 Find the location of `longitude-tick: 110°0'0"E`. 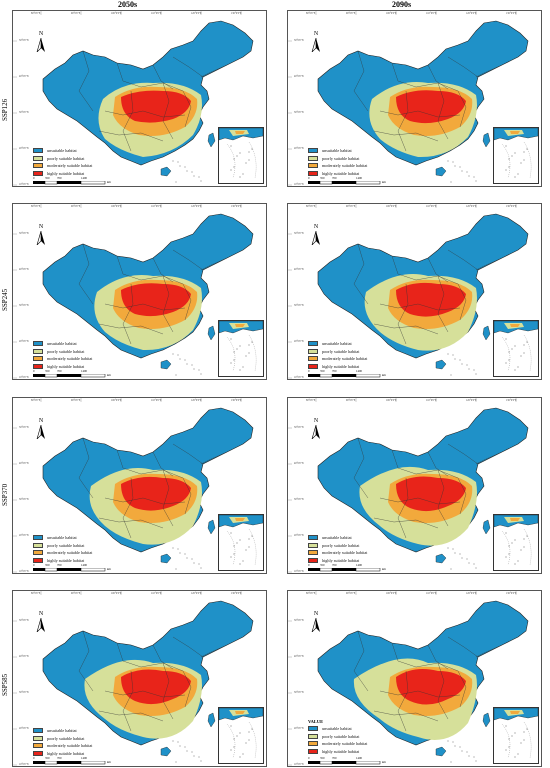

longitude-tick: 110°0'0"E is located at coordinates (156, 13).